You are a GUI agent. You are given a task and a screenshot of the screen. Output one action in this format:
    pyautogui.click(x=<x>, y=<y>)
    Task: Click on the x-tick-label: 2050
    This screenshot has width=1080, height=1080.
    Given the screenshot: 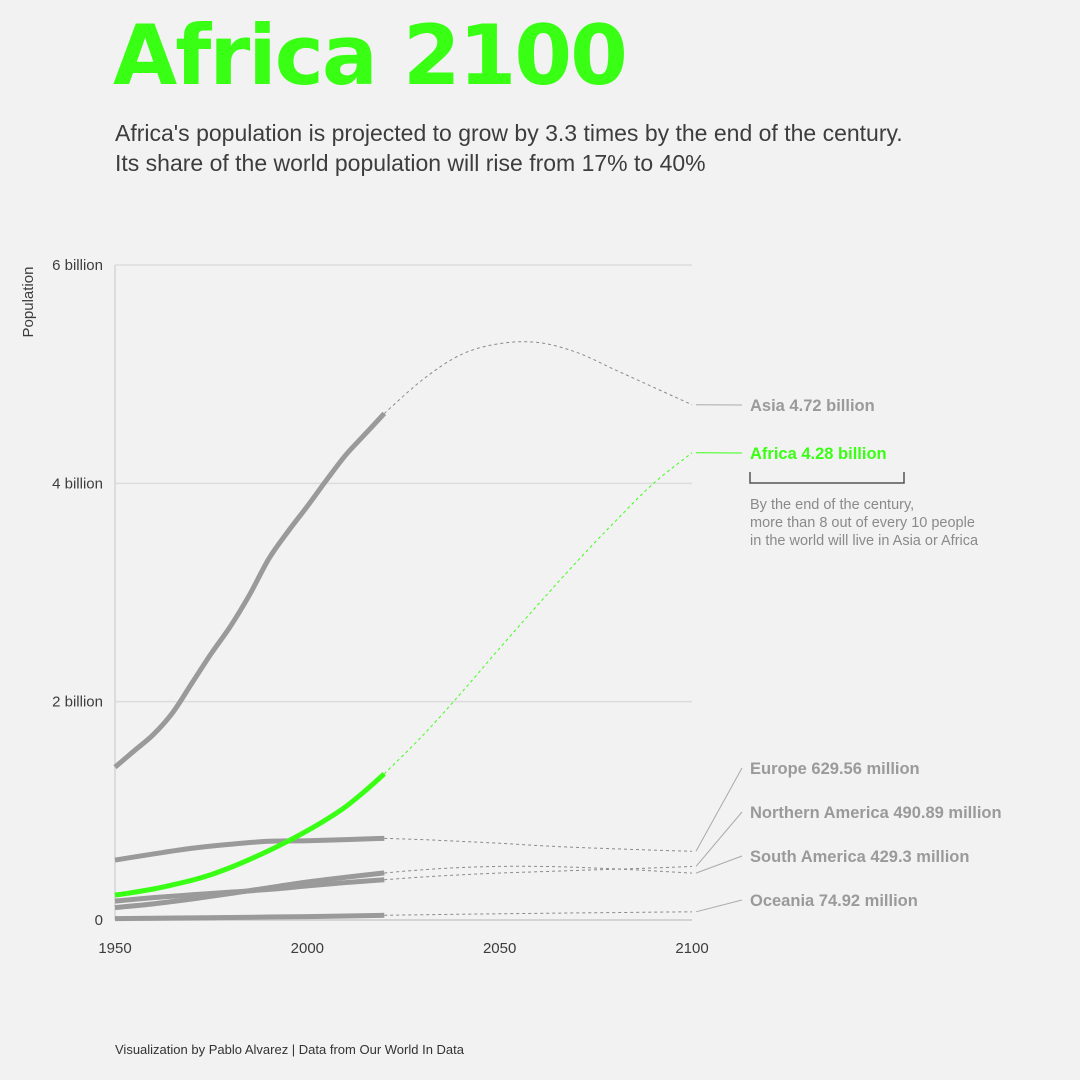 What is the action you would take?
    pyautogui.click(x=499, y=948)
    